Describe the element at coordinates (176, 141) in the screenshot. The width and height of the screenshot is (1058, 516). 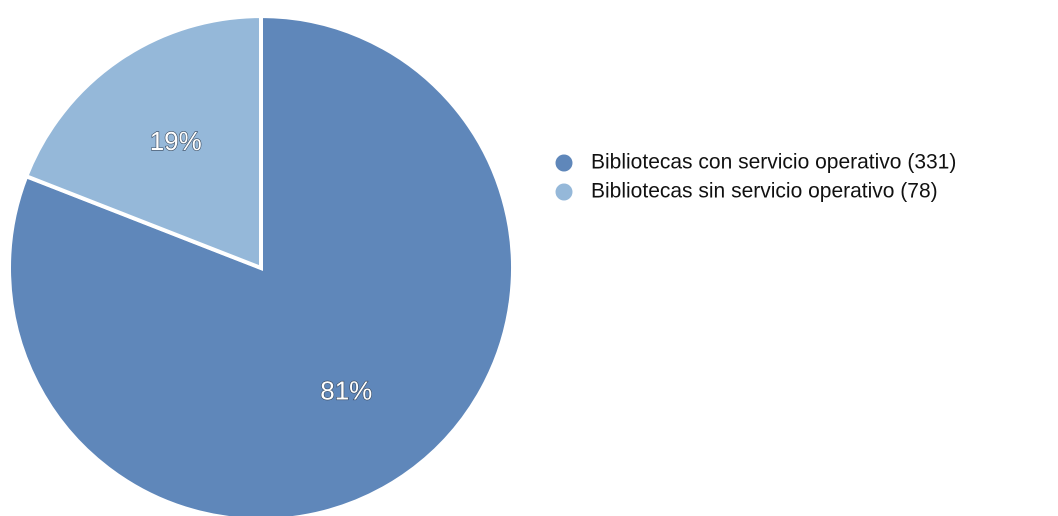
I see `slice-label-1: 19%` at that location.